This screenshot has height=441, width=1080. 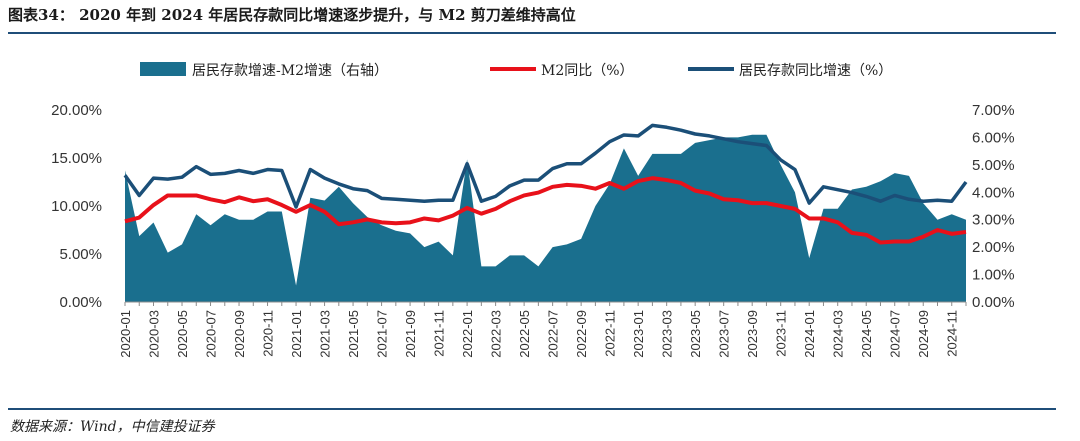 What do you see at coordinates (296, 334) in the screenshot?
I see `x-tick-label: 2021-01` at bounding box center [296, 334].